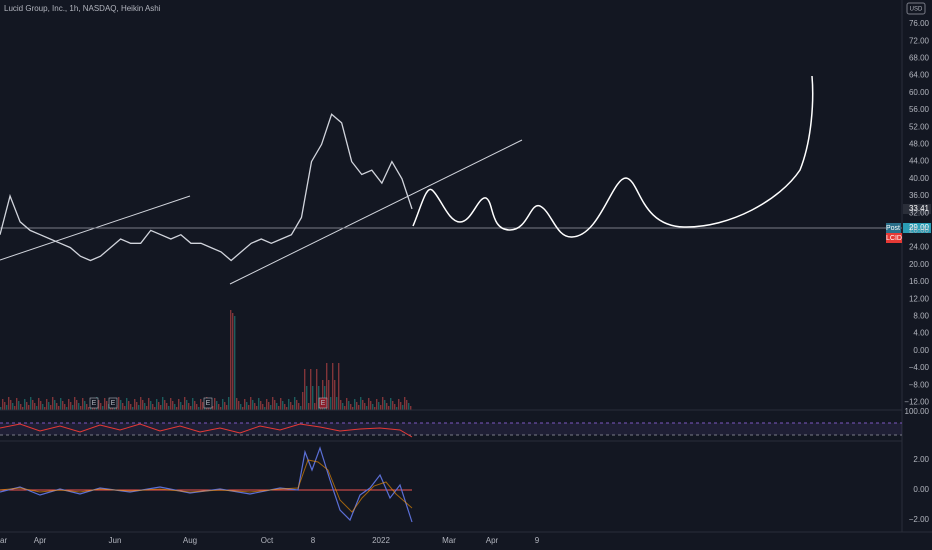 This screenshot has width=932, height=550. I want to click on currency: USD, so click(916, 10).